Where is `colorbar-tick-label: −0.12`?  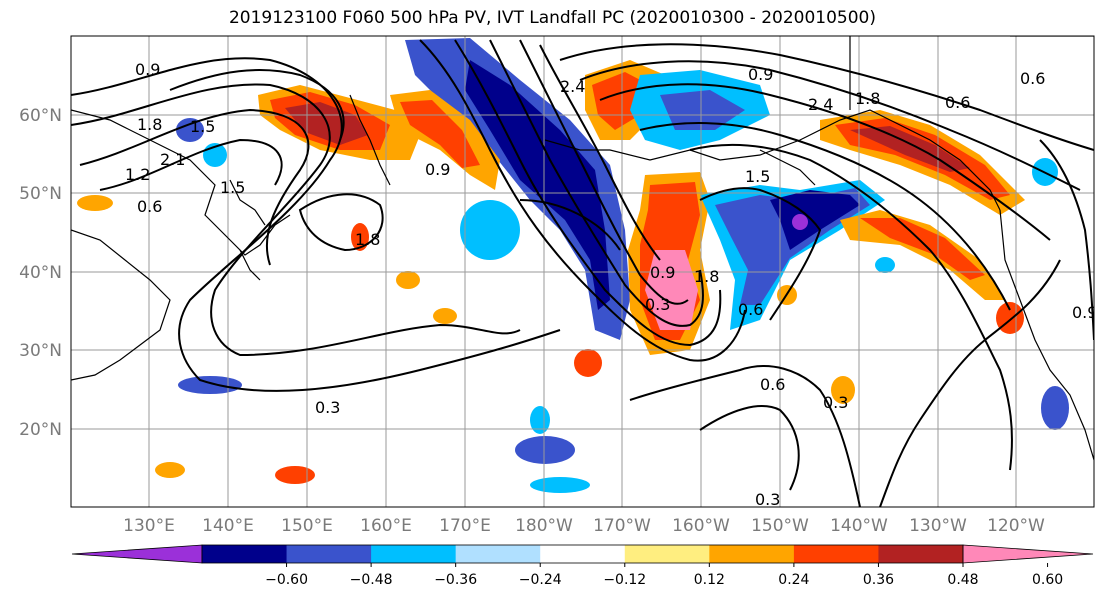 colorbar-tick-label: −0.12 is located at coordinates (624, 580).